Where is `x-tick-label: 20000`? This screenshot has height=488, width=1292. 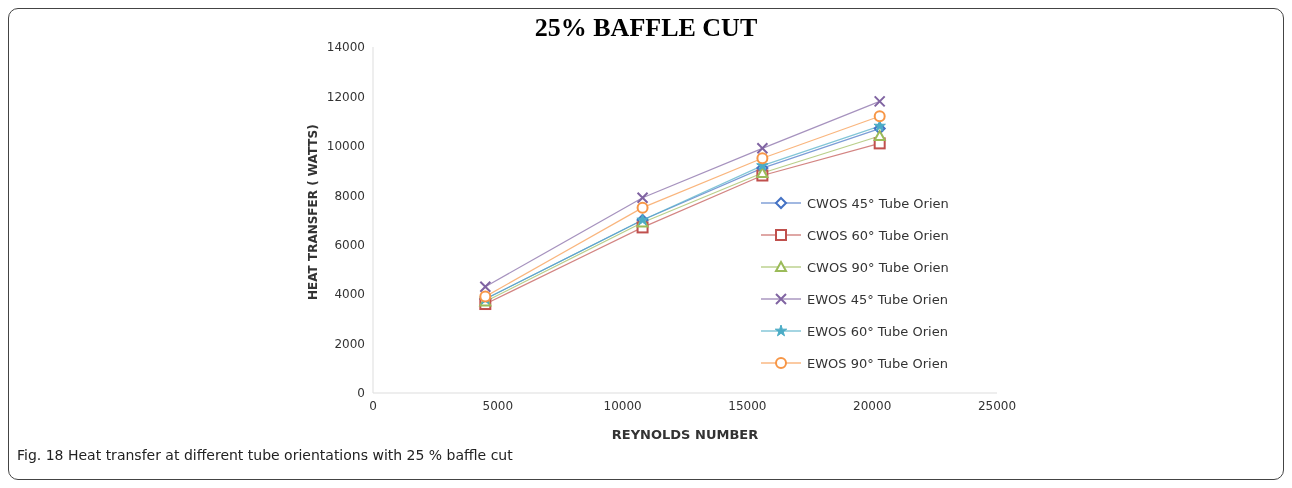 x-tick-label: 20000 is located at coordinates (872, 405).